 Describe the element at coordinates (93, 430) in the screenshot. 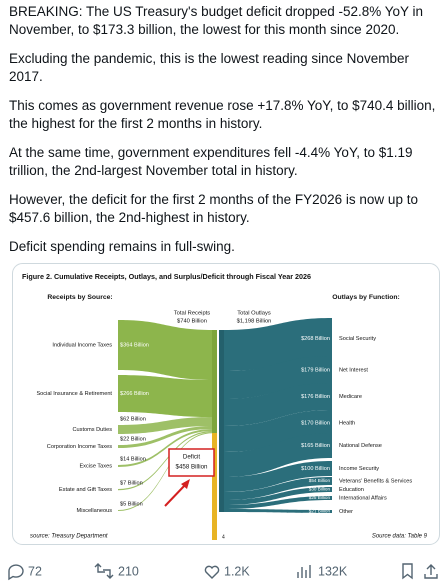

I see `receipt-label: Customs Duties` at that location.